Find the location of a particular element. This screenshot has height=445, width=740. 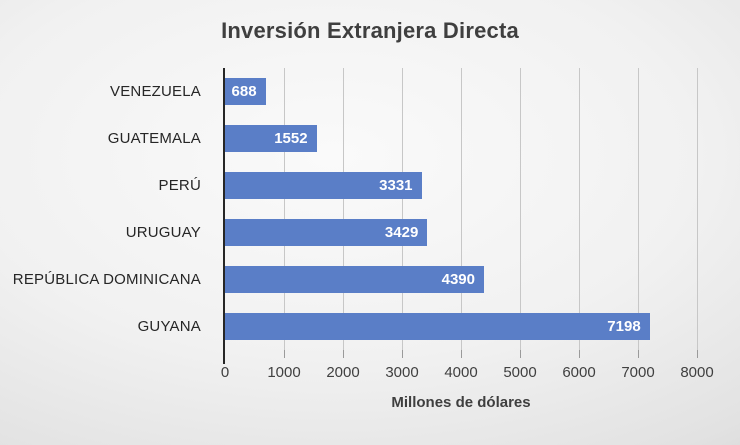

x-tick-label: 7000 is located at coordinates (638, 372).